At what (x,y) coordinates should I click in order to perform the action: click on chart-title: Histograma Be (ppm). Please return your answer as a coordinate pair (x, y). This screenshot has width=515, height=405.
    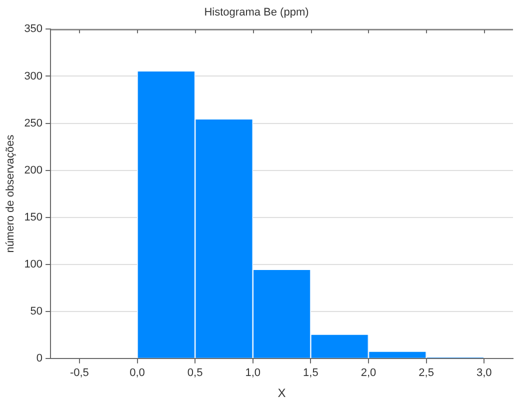
    Looking at the image, I should click on (256, 12).